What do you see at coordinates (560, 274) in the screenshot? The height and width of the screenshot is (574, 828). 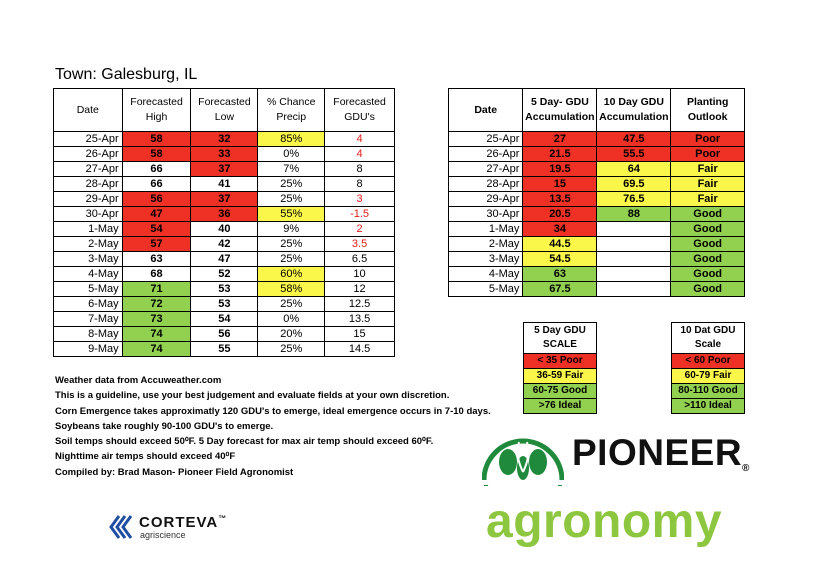 I see `gdu-5day-cell: 63` at bounding box center [560, 274].